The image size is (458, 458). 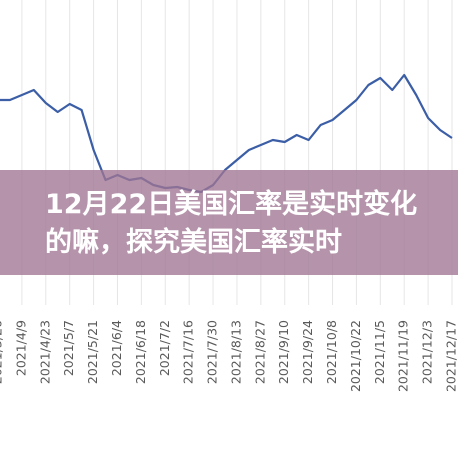 What do you see at coordinates (379, 352) in the screenshot?
I see `x-tick-label: 2021/11/5` at bounding box center [379, 352].